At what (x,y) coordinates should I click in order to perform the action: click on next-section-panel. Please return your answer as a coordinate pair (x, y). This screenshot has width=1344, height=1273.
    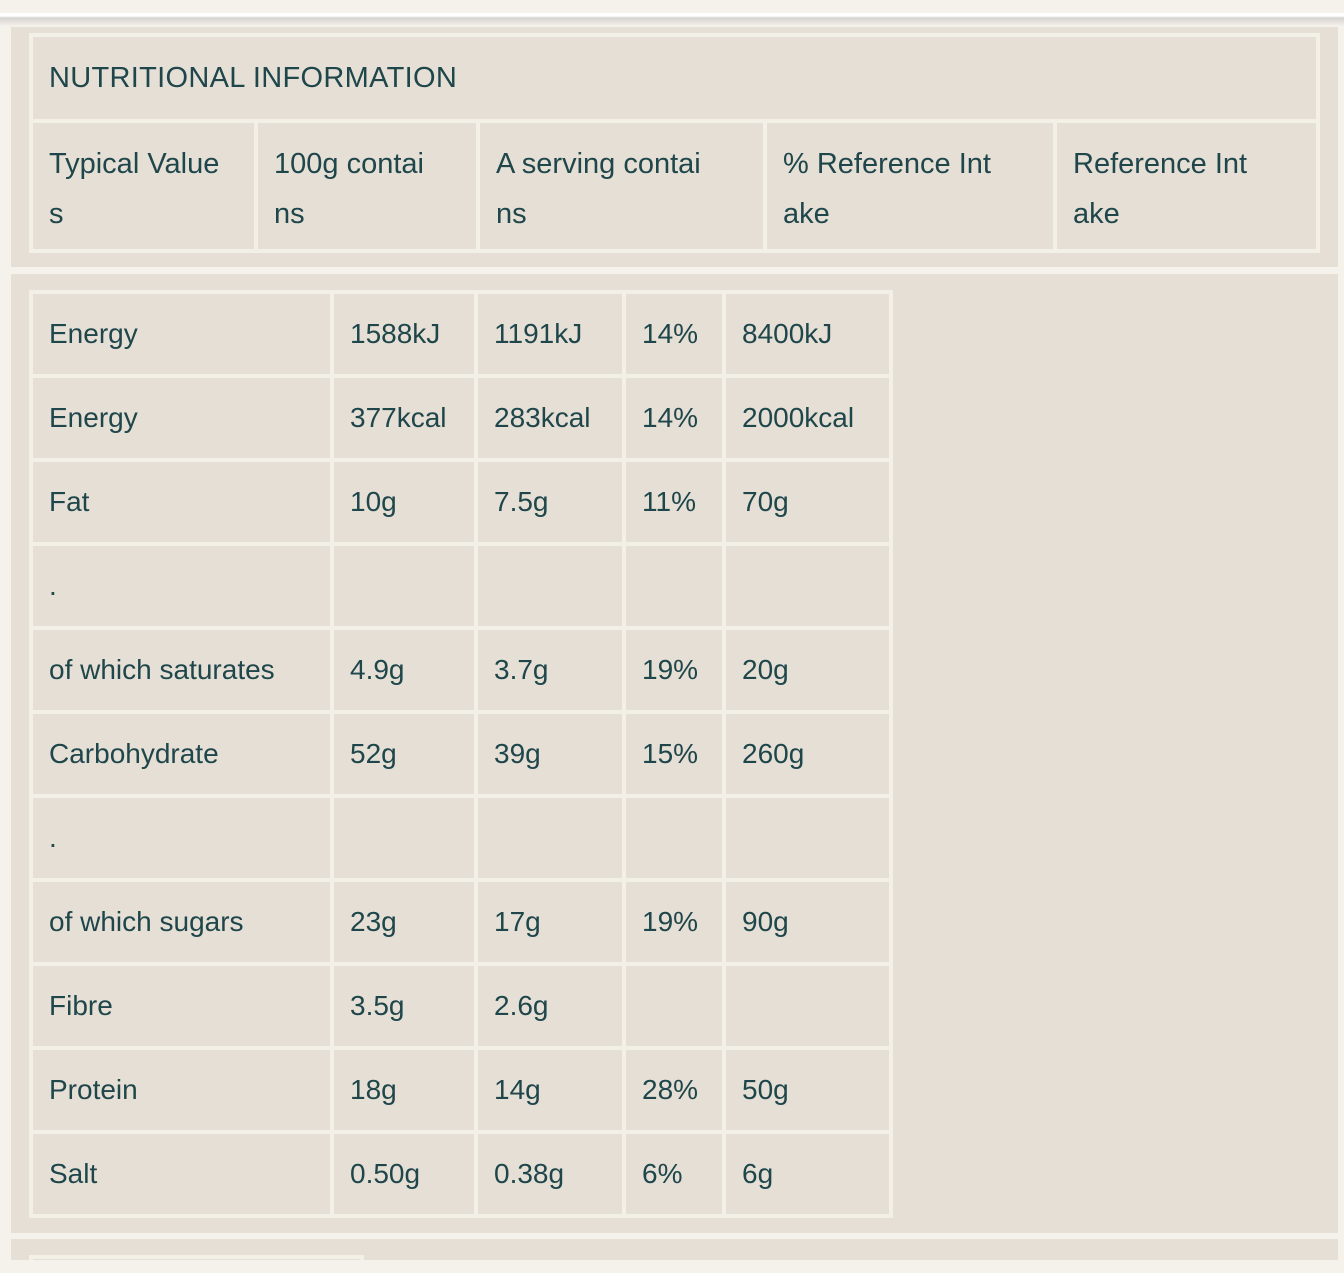
    Looking at the image, I should click on (674, 1249).